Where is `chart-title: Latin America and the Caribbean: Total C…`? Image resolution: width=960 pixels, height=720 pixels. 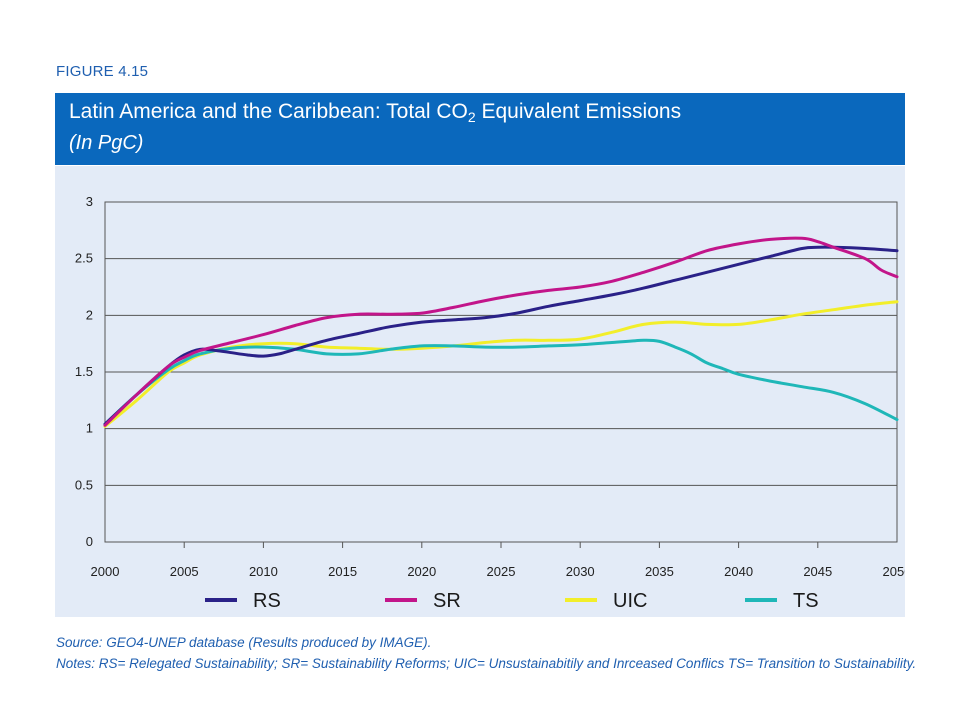 chart-title: Latin America and the Caribbean: Total C… is located at coordinates (480, 114).